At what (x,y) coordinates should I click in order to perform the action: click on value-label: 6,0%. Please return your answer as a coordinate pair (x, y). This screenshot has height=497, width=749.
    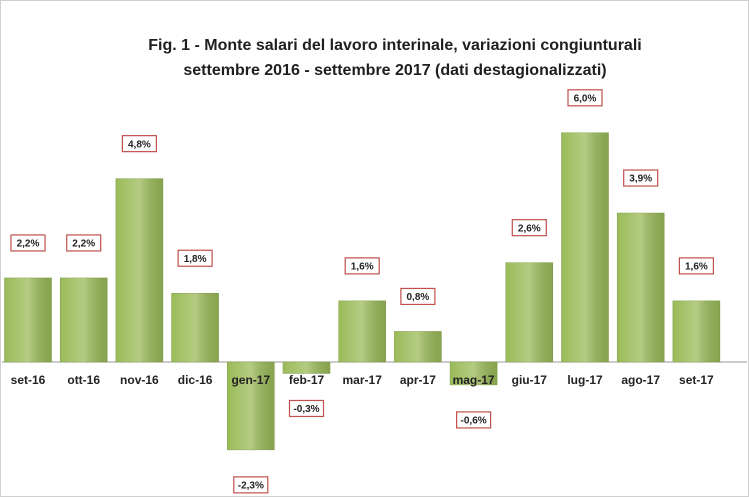
    Looking at the image, I should click on (585, 98).